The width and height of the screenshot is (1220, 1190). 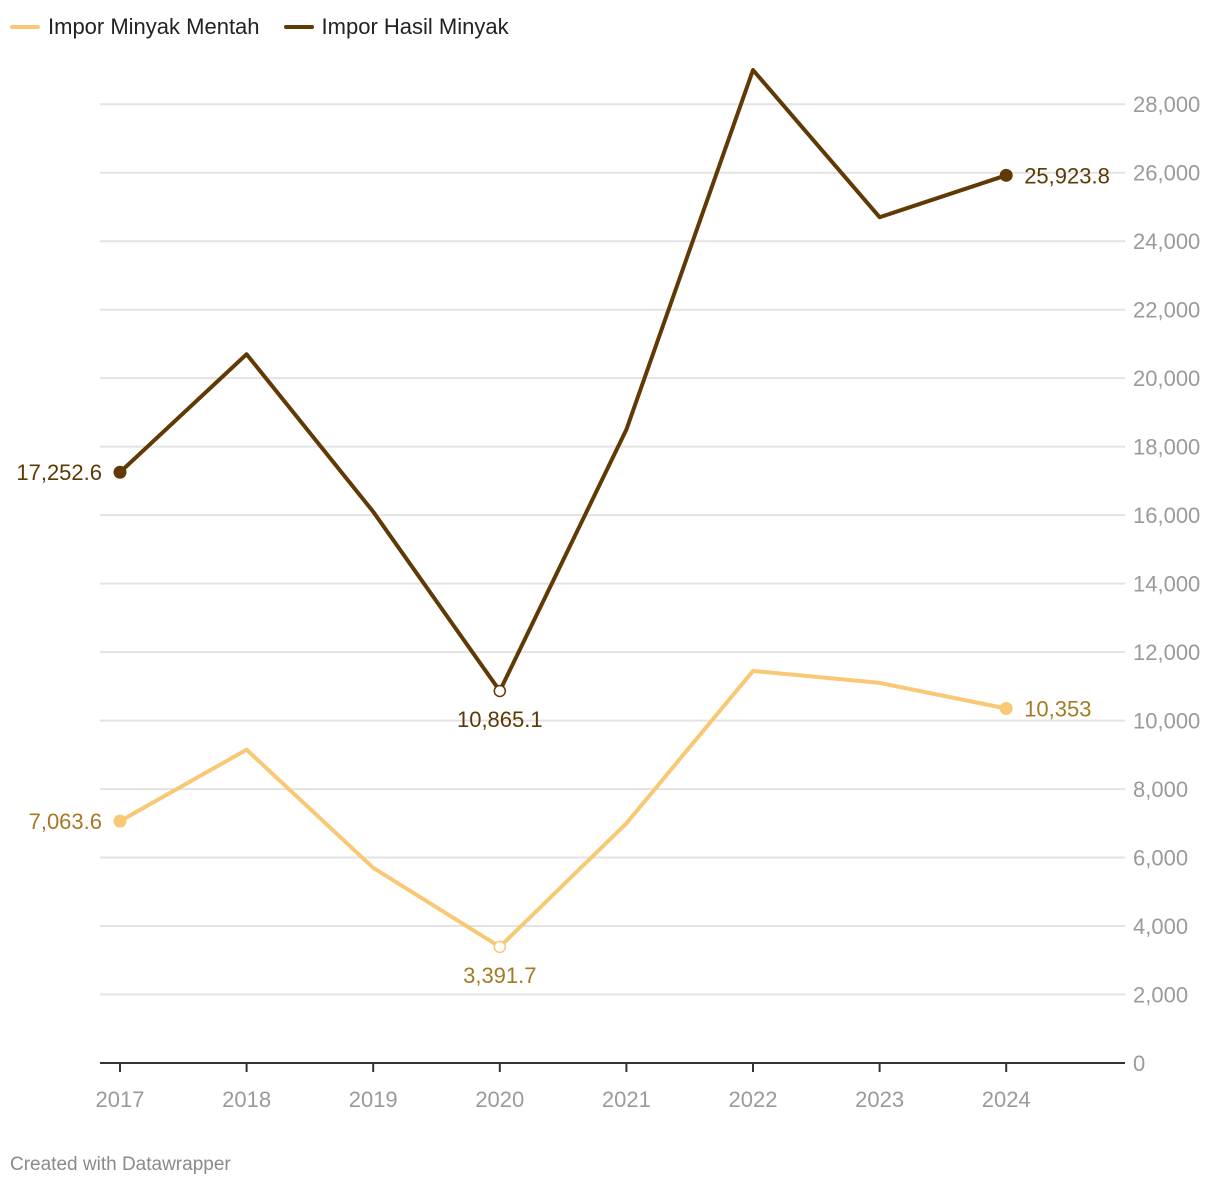 I want to click on y-tick-label: 18,000, so click(x=1166, y=447).